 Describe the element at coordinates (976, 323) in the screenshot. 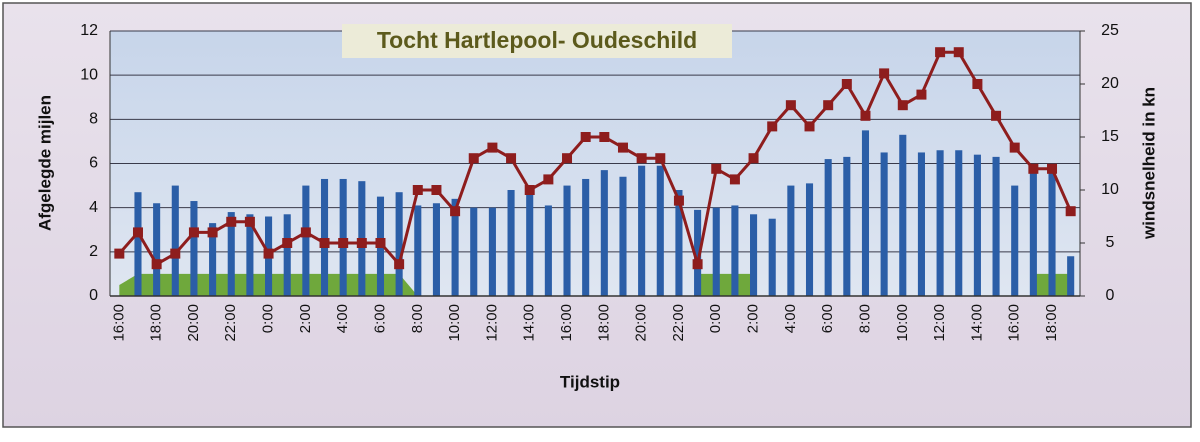

I see `x-tick-label: 14:00` at that location.